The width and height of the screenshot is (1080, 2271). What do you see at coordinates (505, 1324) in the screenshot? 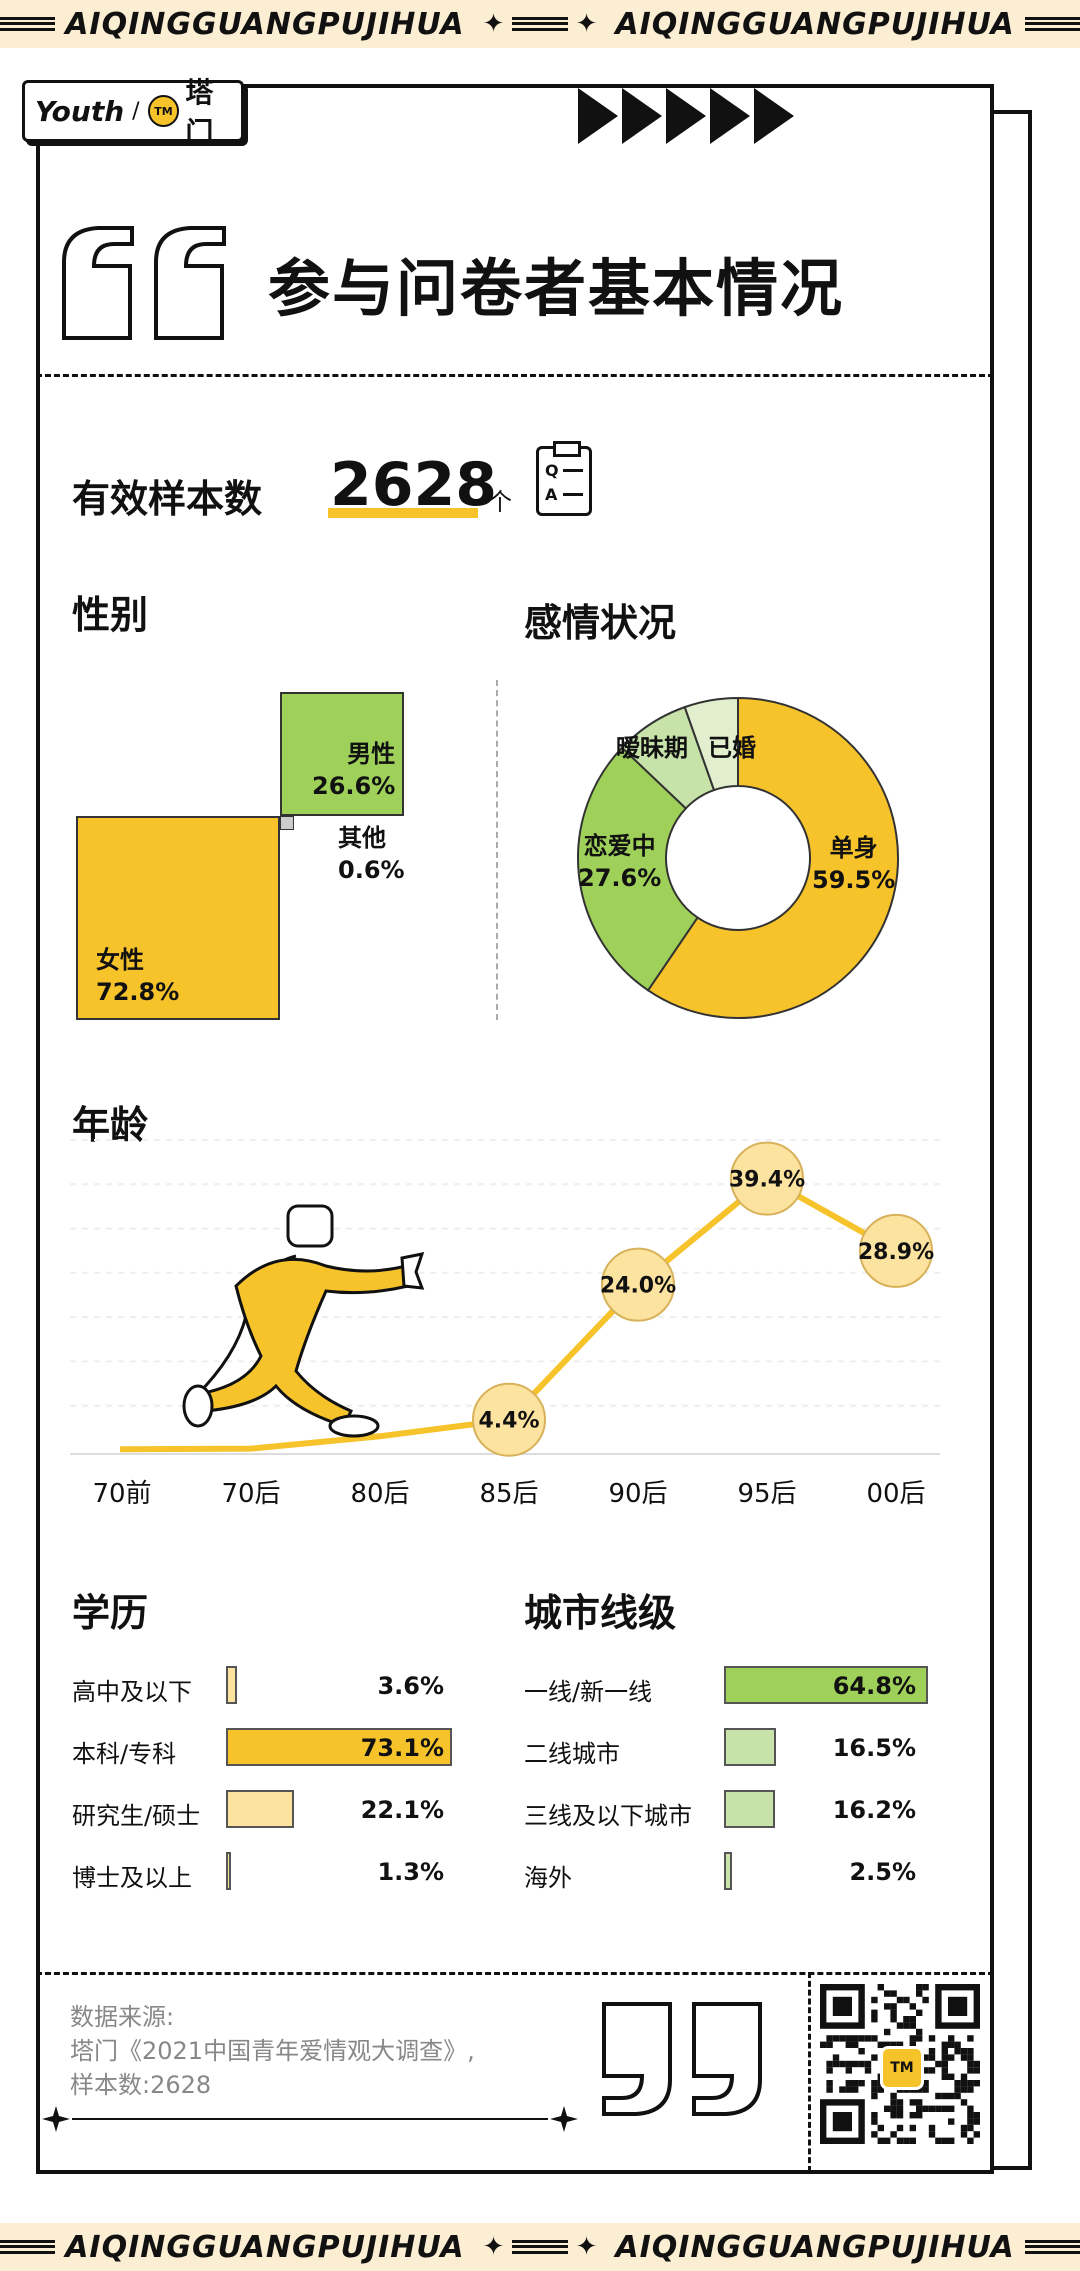
I see `age-line-chart: 4.4% 24.0% 39.4% 28.9% 70前 70后 80后 85后 90后 95后 00后` at bounding box center [505, 1324].